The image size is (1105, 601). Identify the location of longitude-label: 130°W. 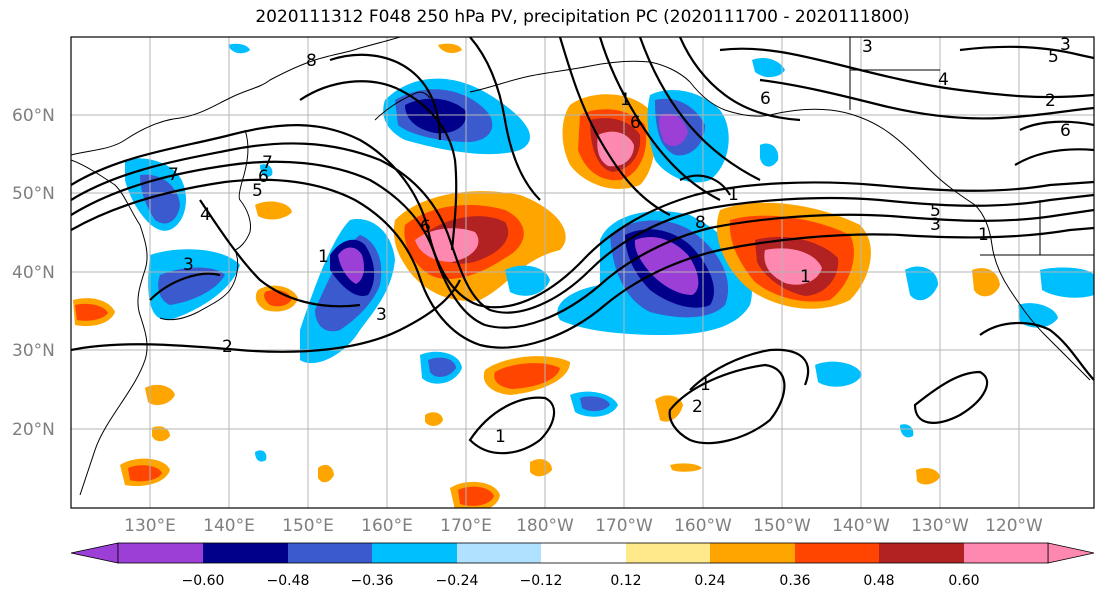
(940, 526).